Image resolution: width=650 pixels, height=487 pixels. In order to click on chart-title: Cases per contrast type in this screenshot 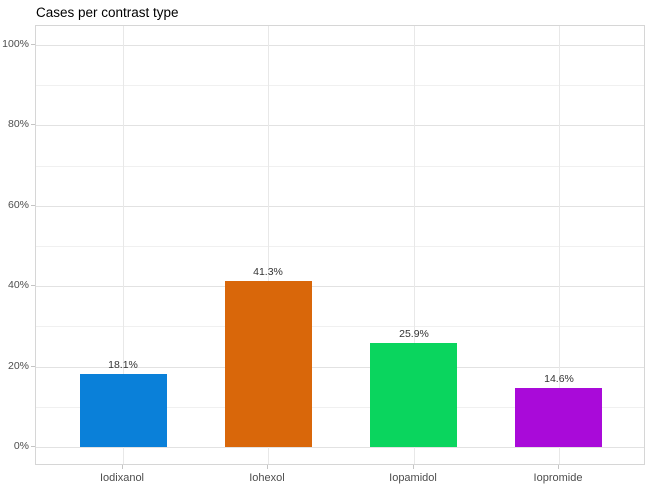, I will do `click(107, 12)`.